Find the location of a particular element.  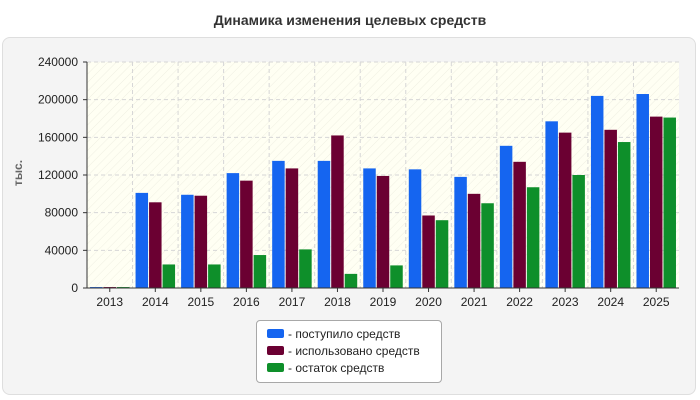

legend-item-3: - остаток средств is located at coordinates (354, 367).